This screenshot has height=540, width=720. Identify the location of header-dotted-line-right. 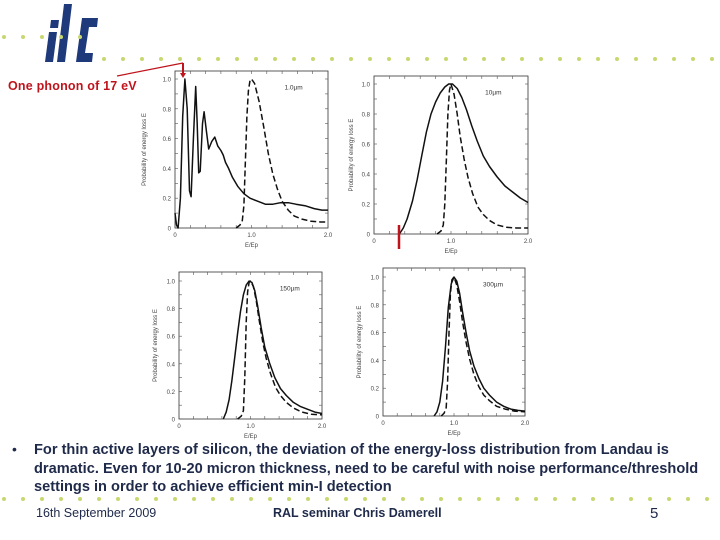
(410, 59).